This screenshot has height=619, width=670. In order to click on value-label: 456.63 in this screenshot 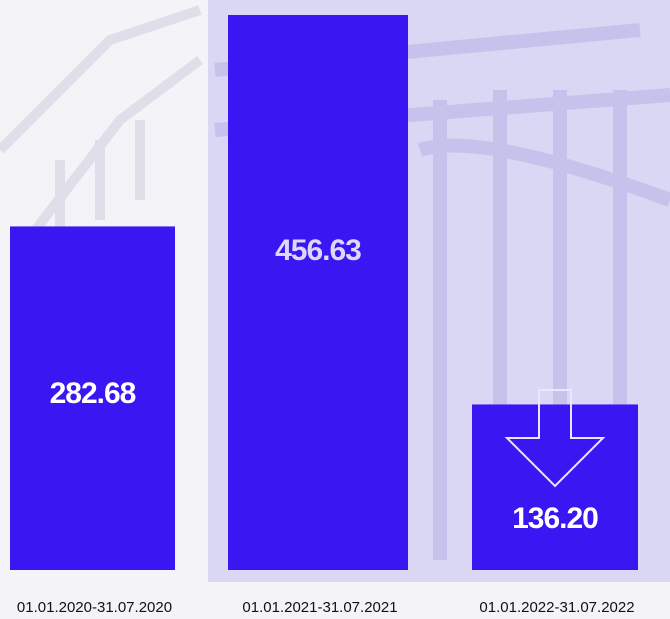, I will do `click(318, 250)`.